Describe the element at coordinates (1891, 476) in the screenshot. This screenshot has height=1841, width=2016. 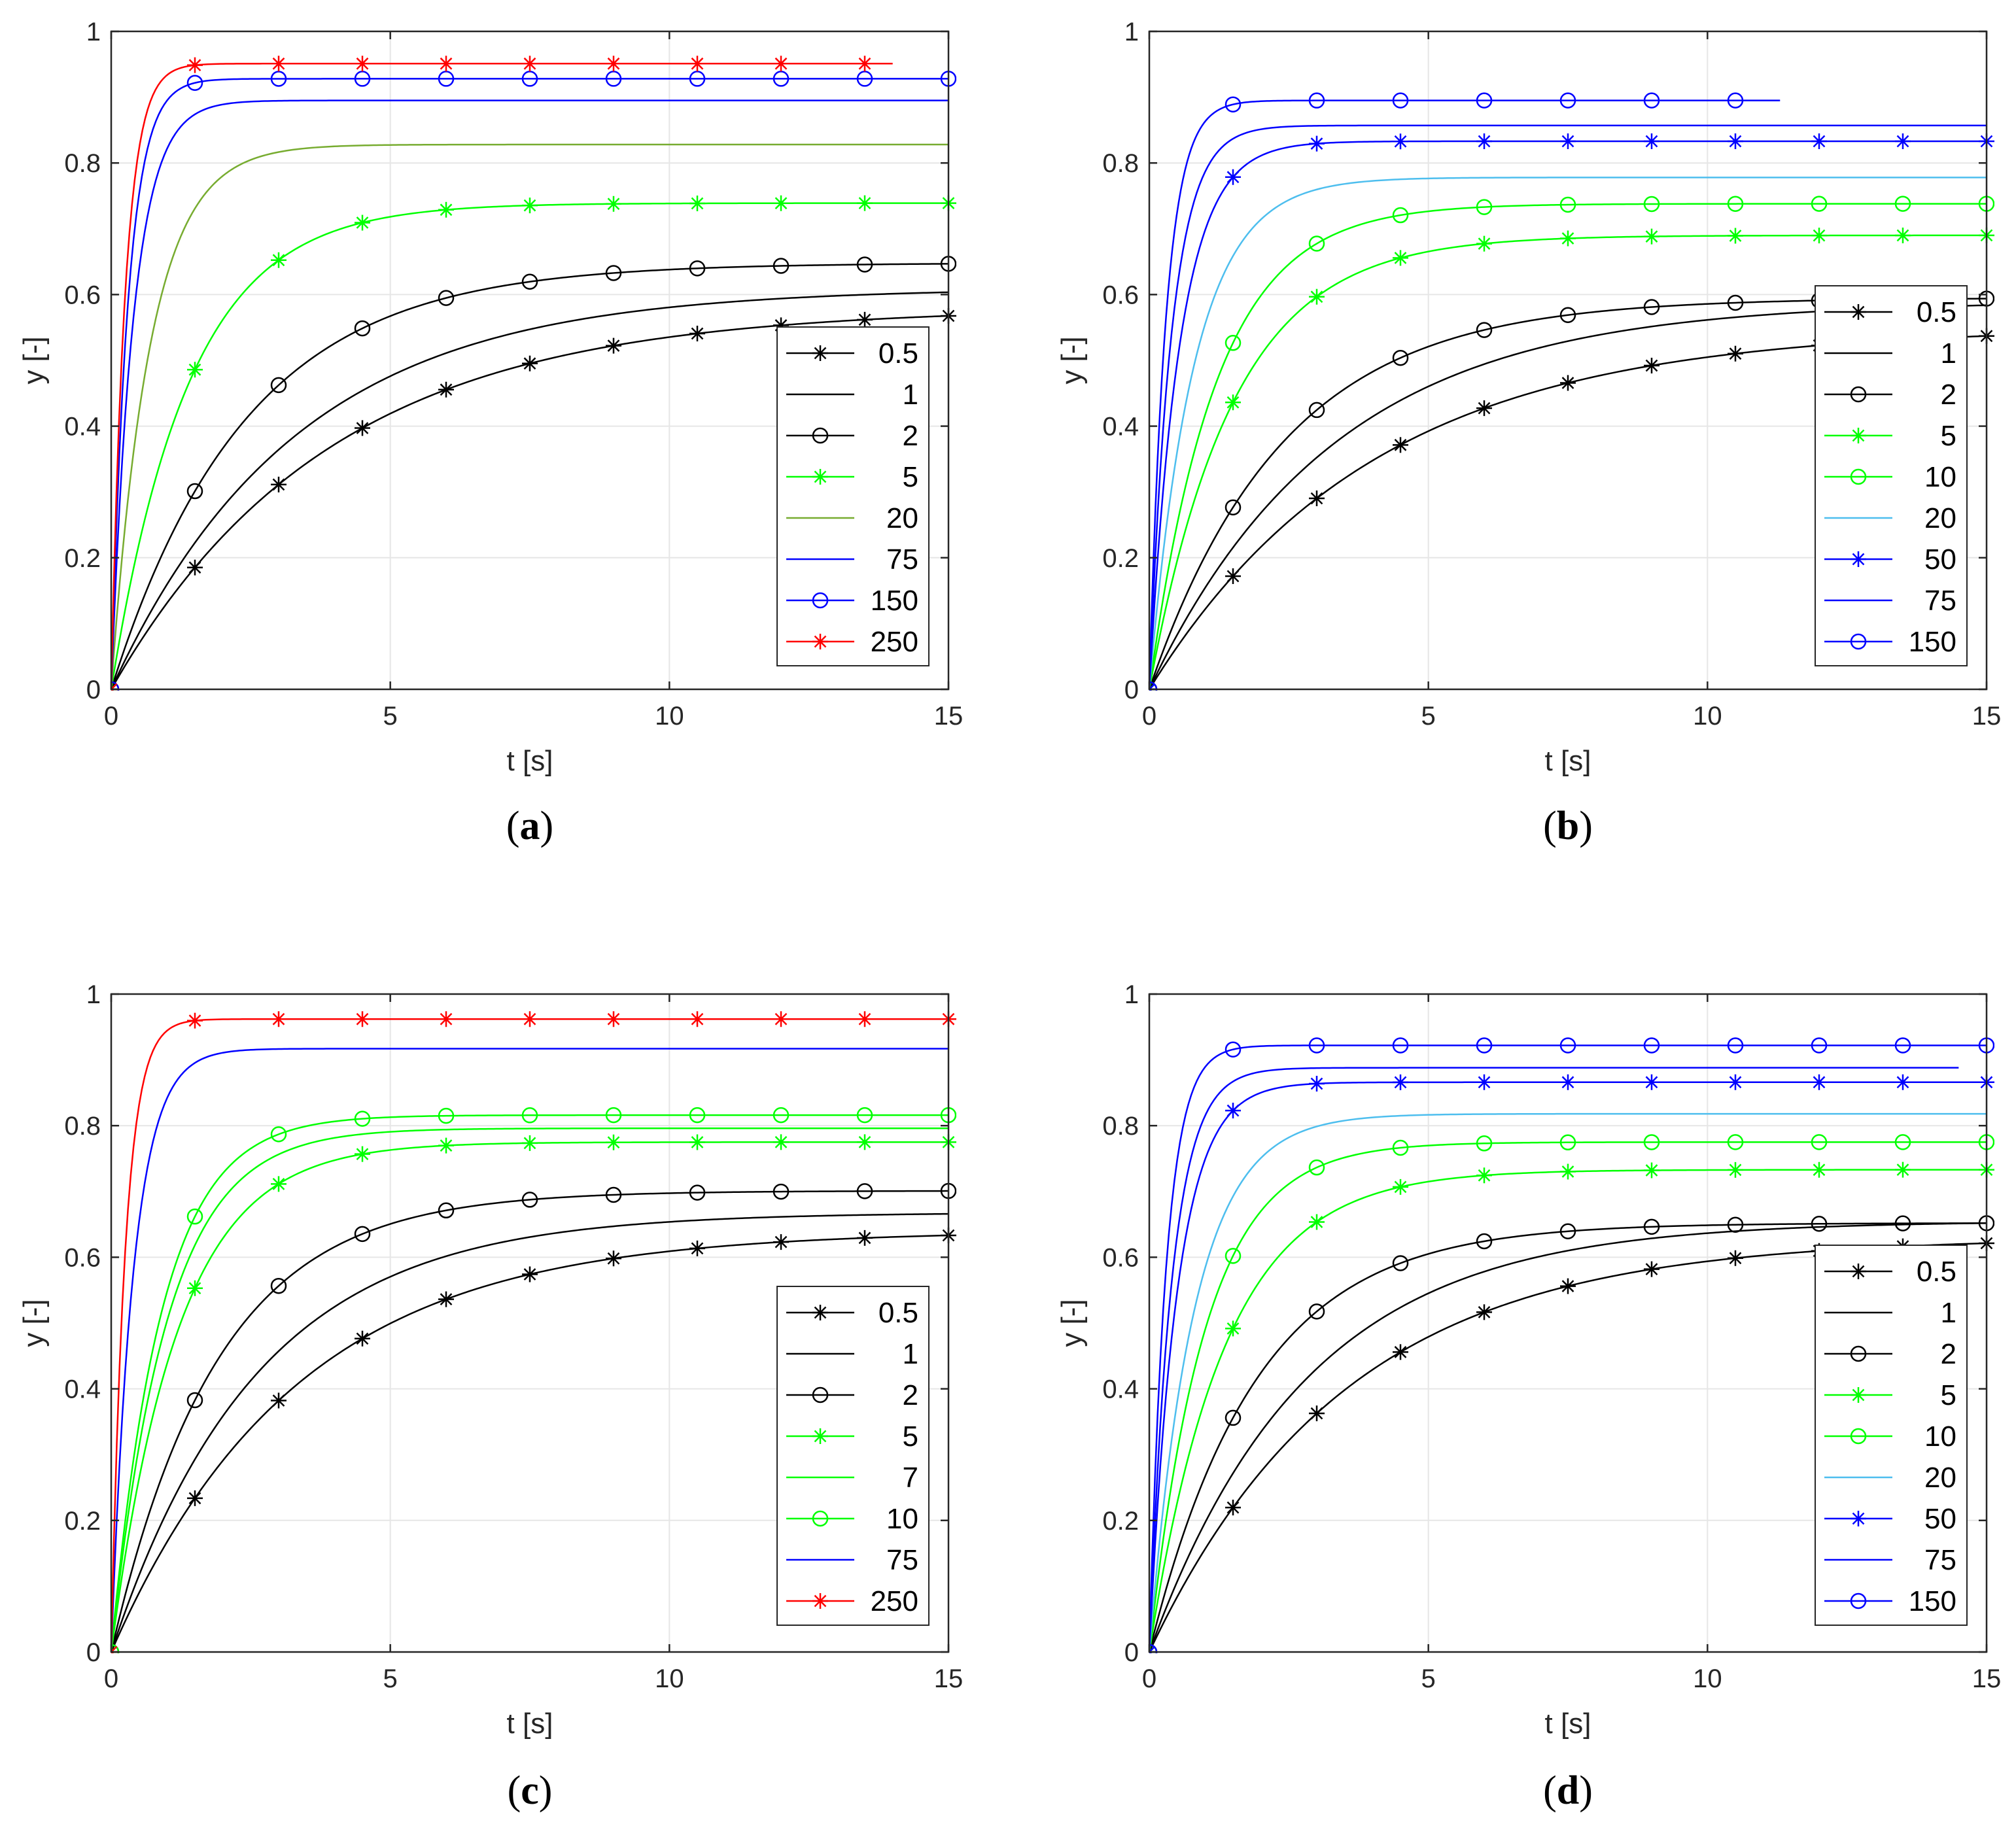
I see `legend-box` at that location.